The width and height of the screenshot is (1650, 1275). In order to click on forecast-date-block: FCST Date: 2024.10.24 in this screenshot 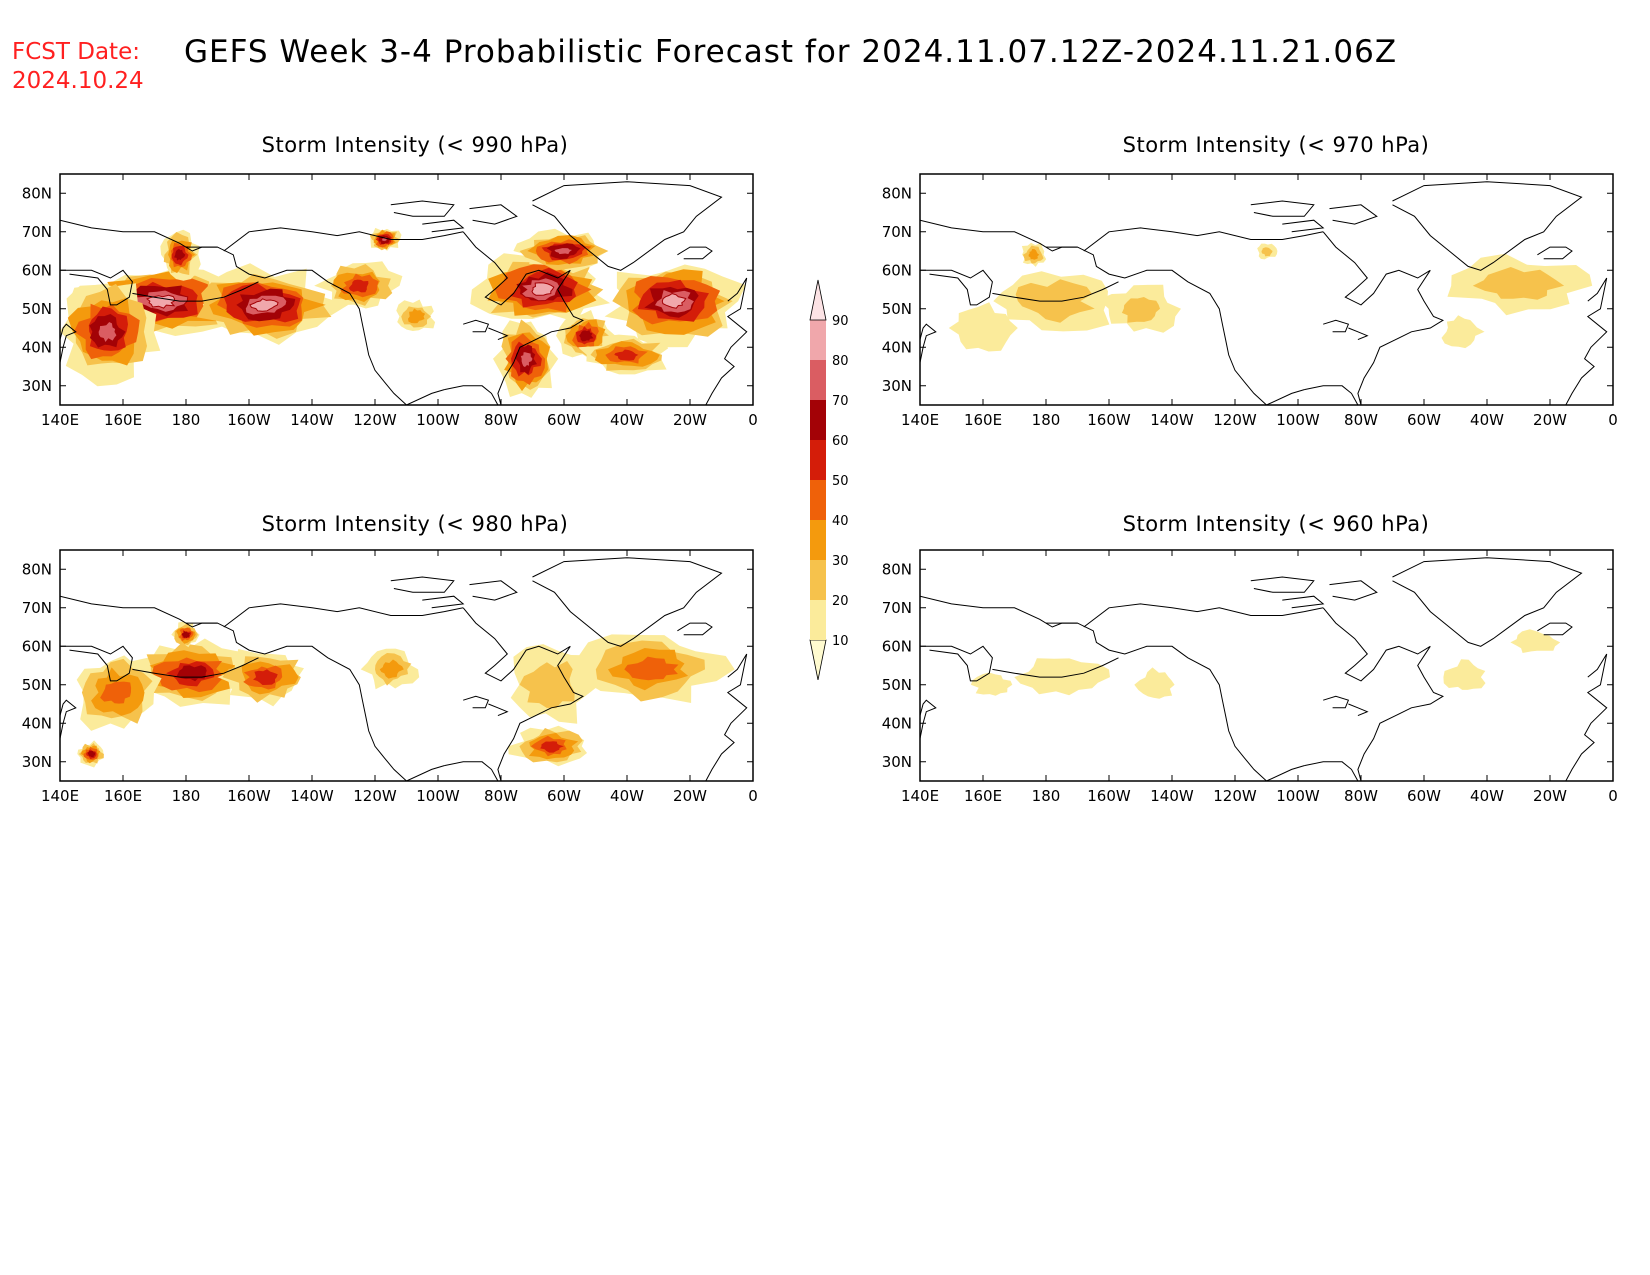, I will do `click(78, 67)`.